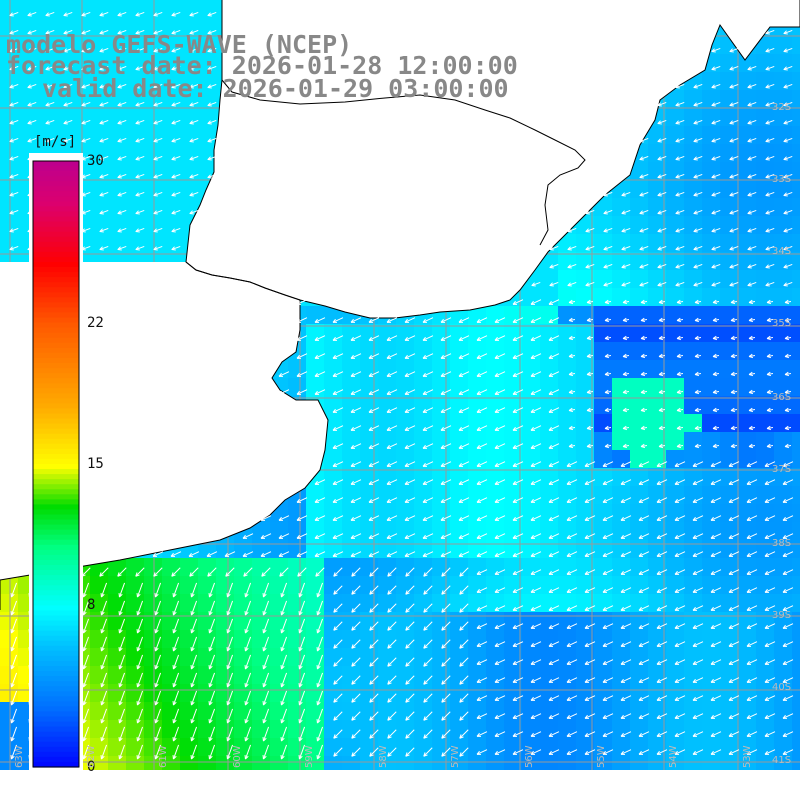 The width and height of the screenshot is (800, 800). Describe the element at coordinates (91, 605) in the screenshot. I see `colorbar-tick-8: 8` at that location.